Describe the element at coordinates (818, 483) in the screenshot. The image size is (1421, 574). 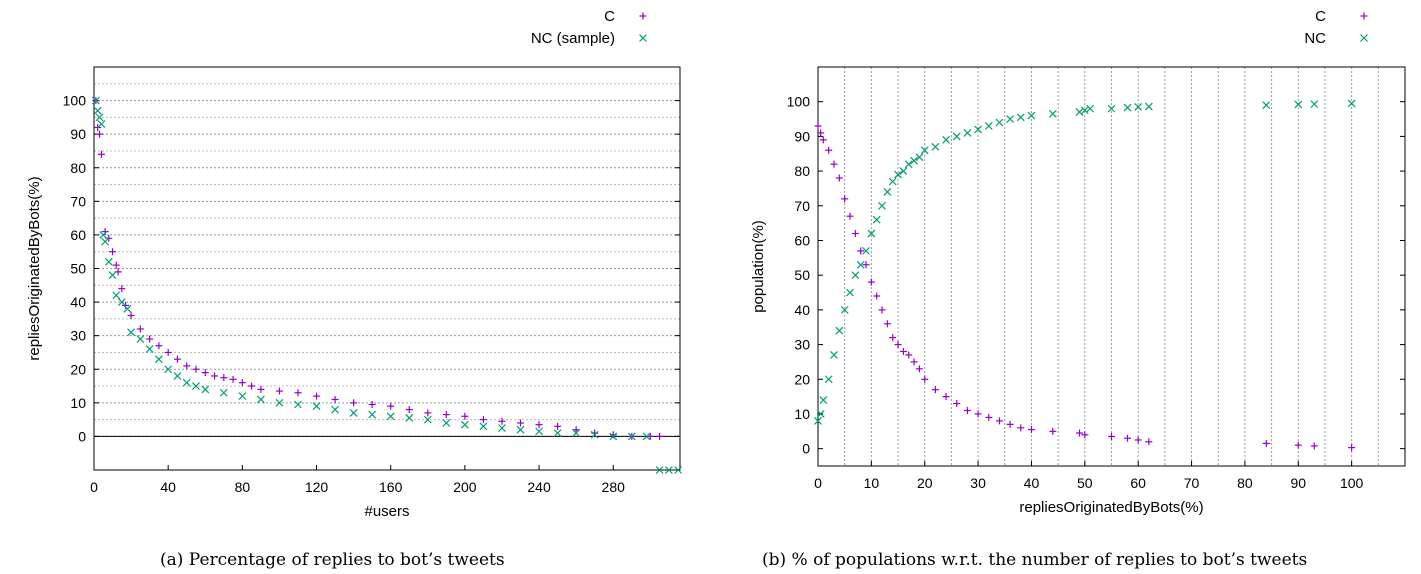
I see `chart-b-xtick-label: 0` at that location.